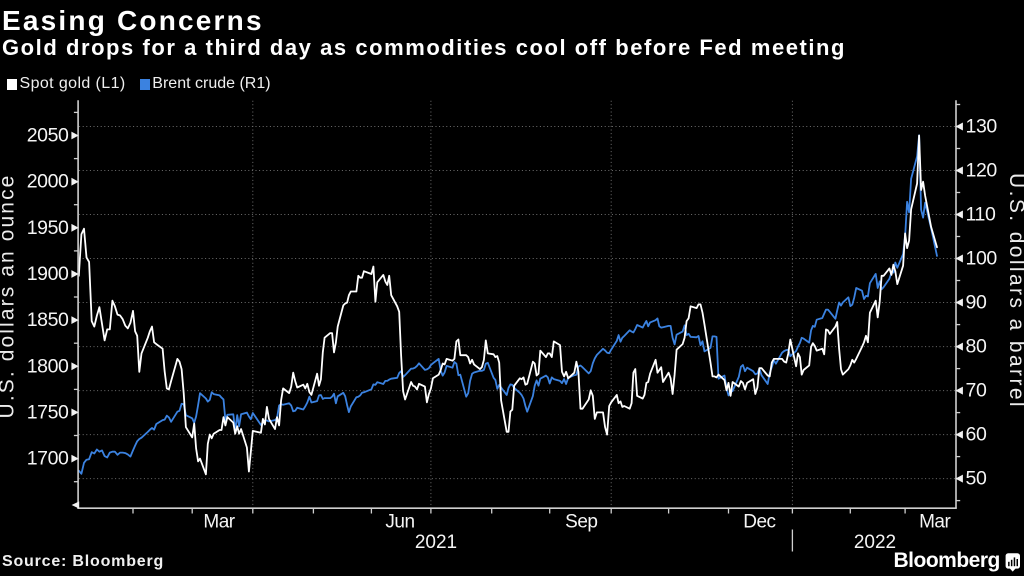 This screenshot has height=576, width=1024. I want to click on svg-text: 110, so click(981, 215).